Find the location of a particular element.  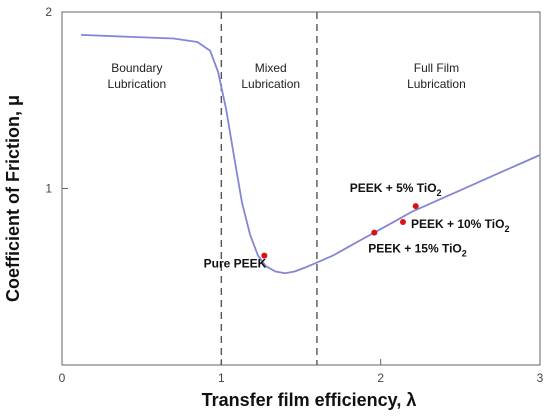

y-tick-label-0: 1 is located at coordinates (48, 189).